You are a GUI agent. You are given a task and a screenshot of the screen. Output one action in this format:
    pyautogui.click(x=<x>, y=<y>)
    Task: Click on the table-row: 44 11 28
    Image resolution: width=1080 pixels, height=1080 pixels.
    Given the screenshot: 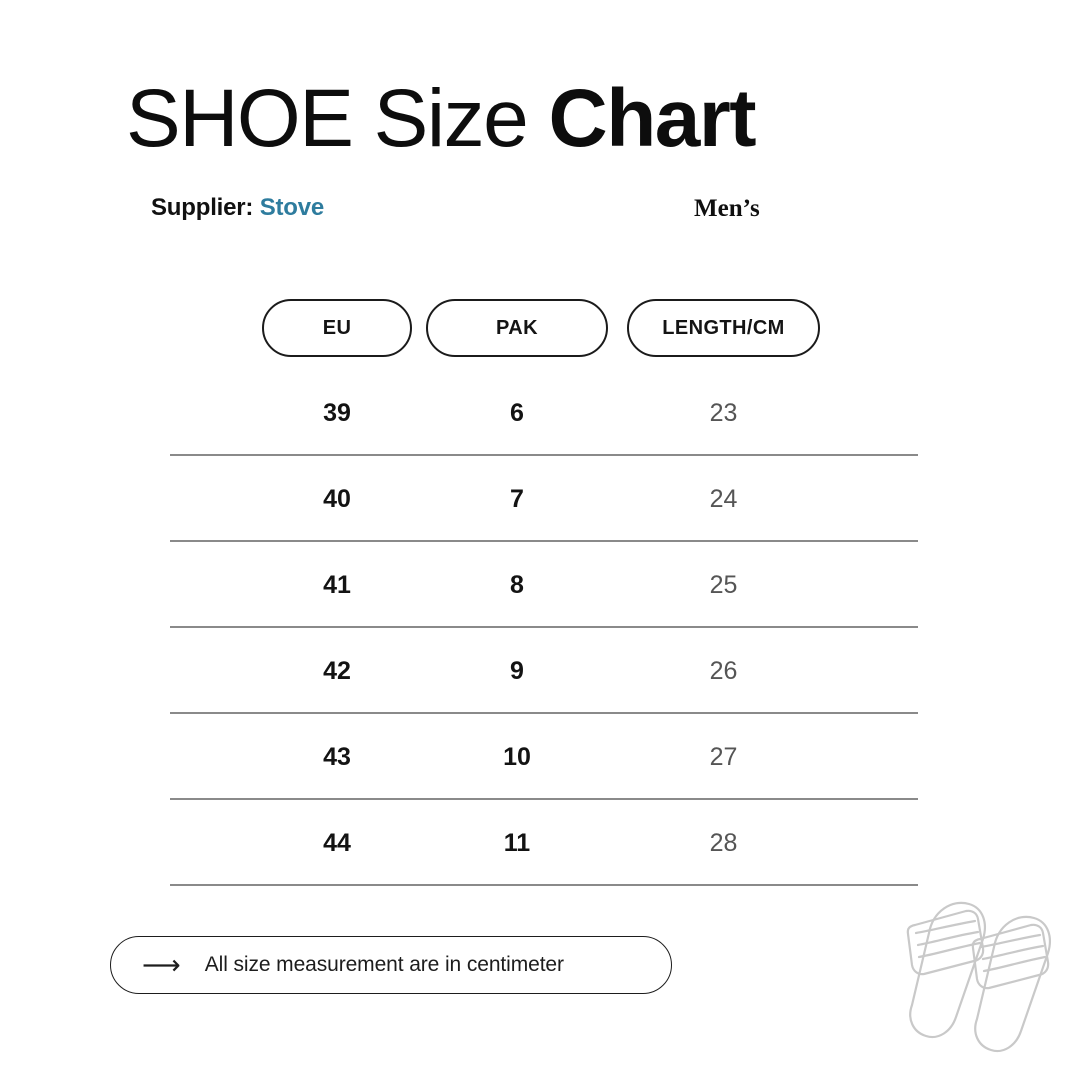 What is the action you would take?
    pyautogui.click(x=544, y=843)
    